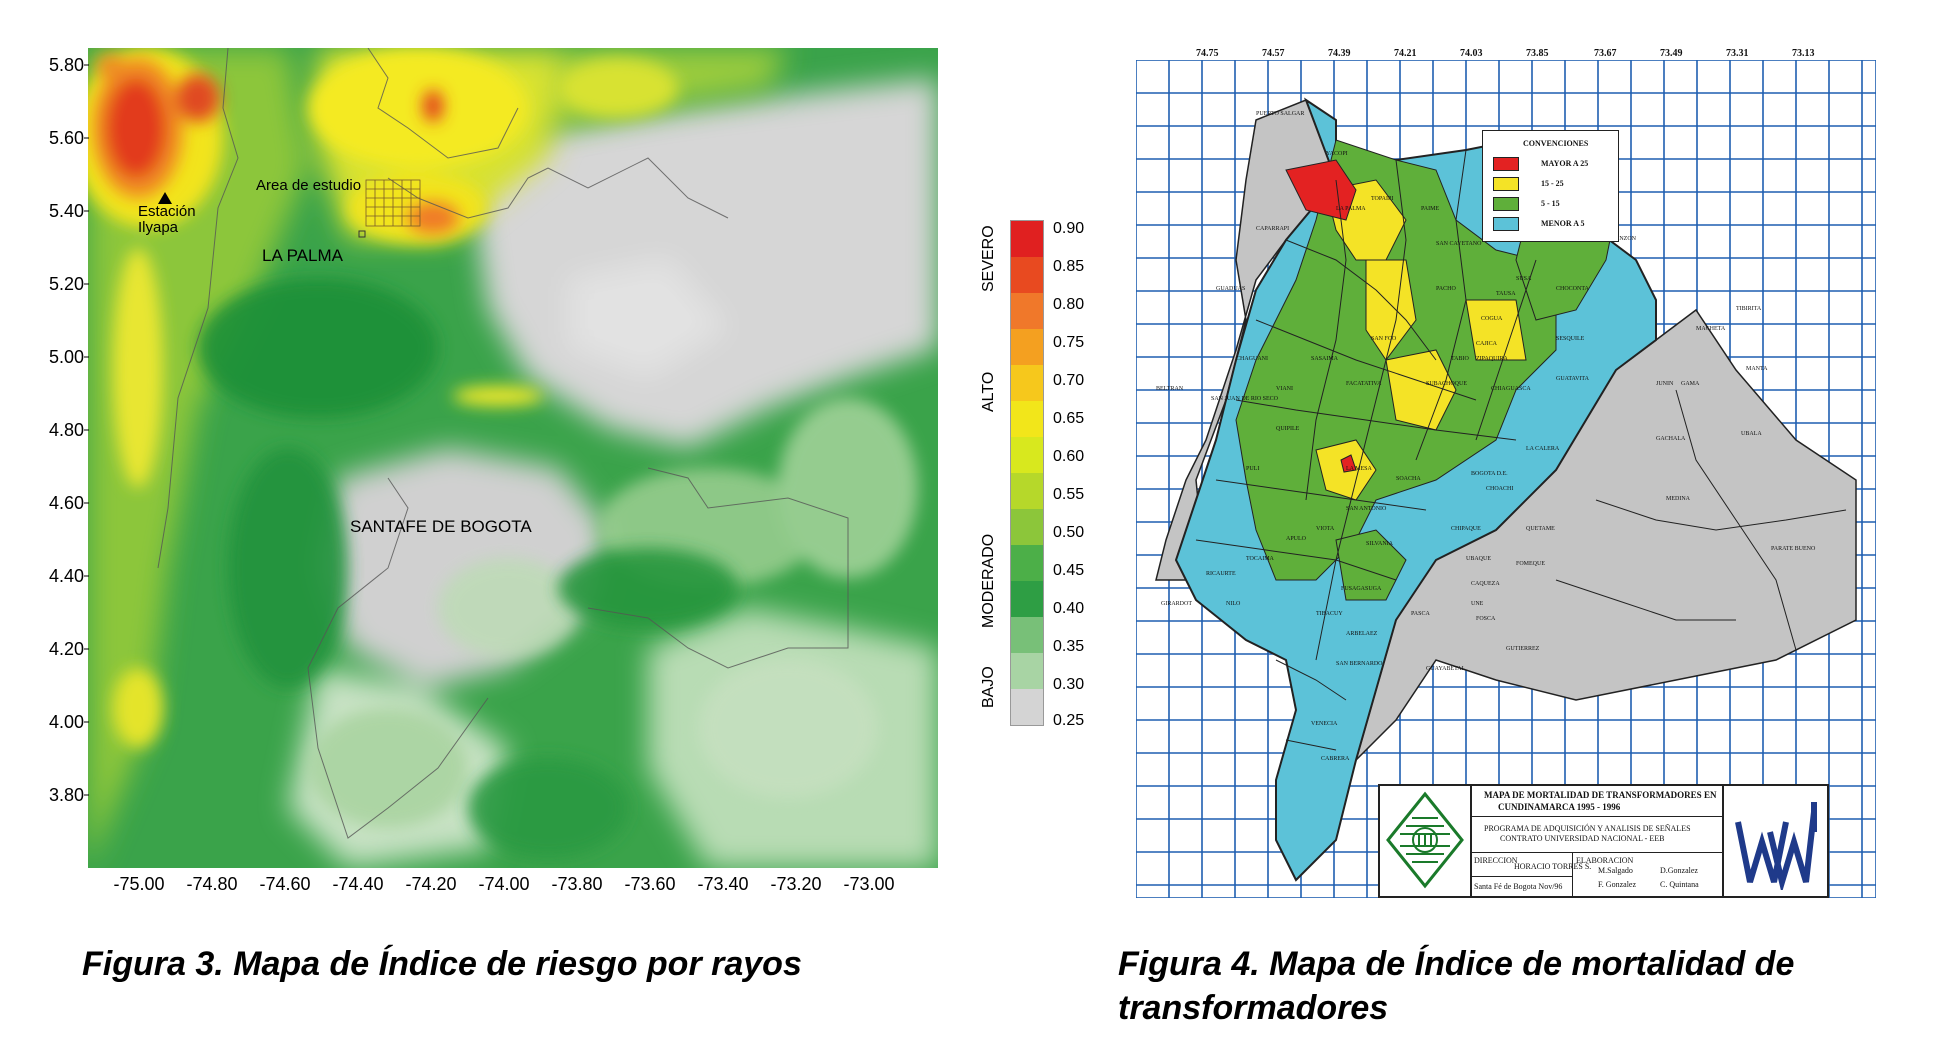 This screenshot has width=1951, height=1045. Describe the element at coordinates (441, 526) in the screenshot. I see `bogota-label: SANTAFE DE BOGOTA` at that location.